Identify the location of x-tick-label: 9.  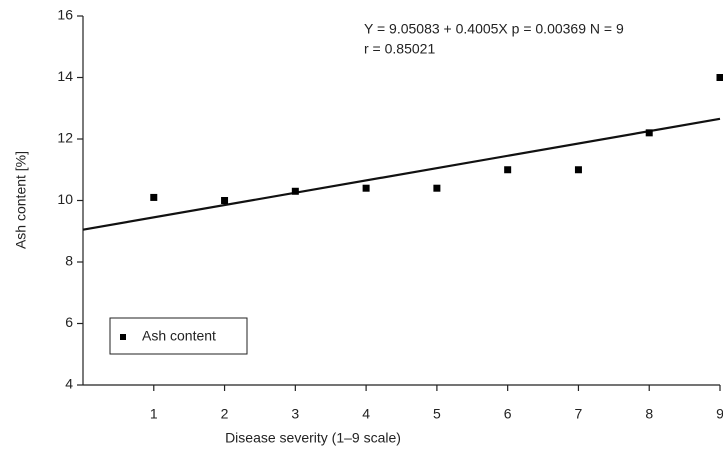
(719, 414).